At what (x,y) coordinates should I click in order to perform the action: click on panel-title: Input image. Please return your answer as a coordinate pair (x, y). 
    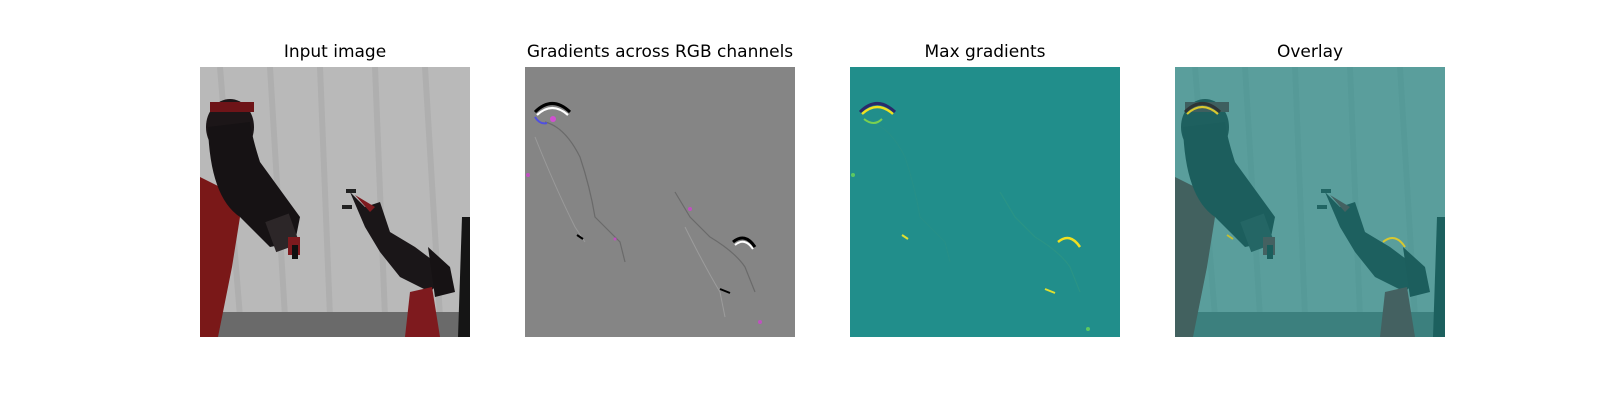
    Looking at the image, I should click on (335, 52).